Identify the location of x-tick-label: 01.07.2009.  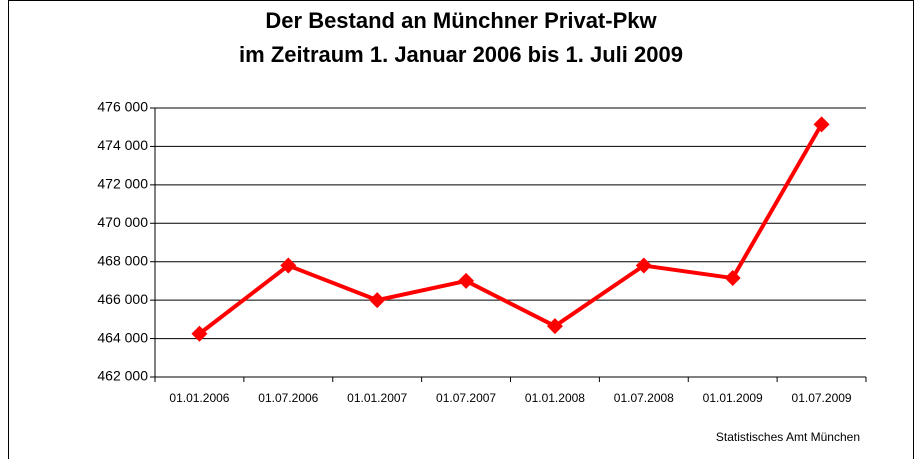
(822, 398).